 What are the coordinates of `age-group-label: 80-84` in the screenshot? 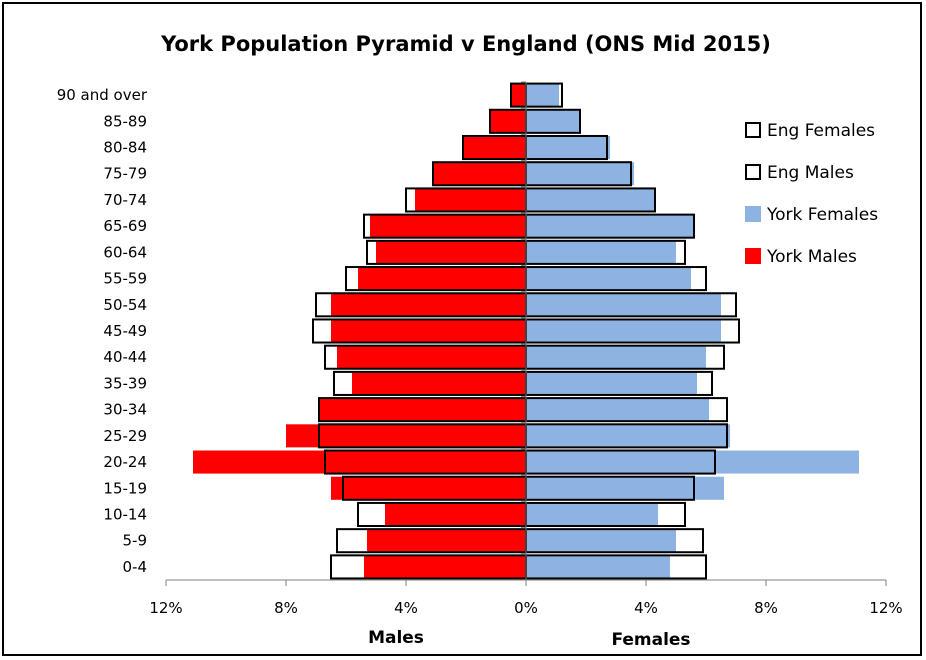 It's located at (125, 148).